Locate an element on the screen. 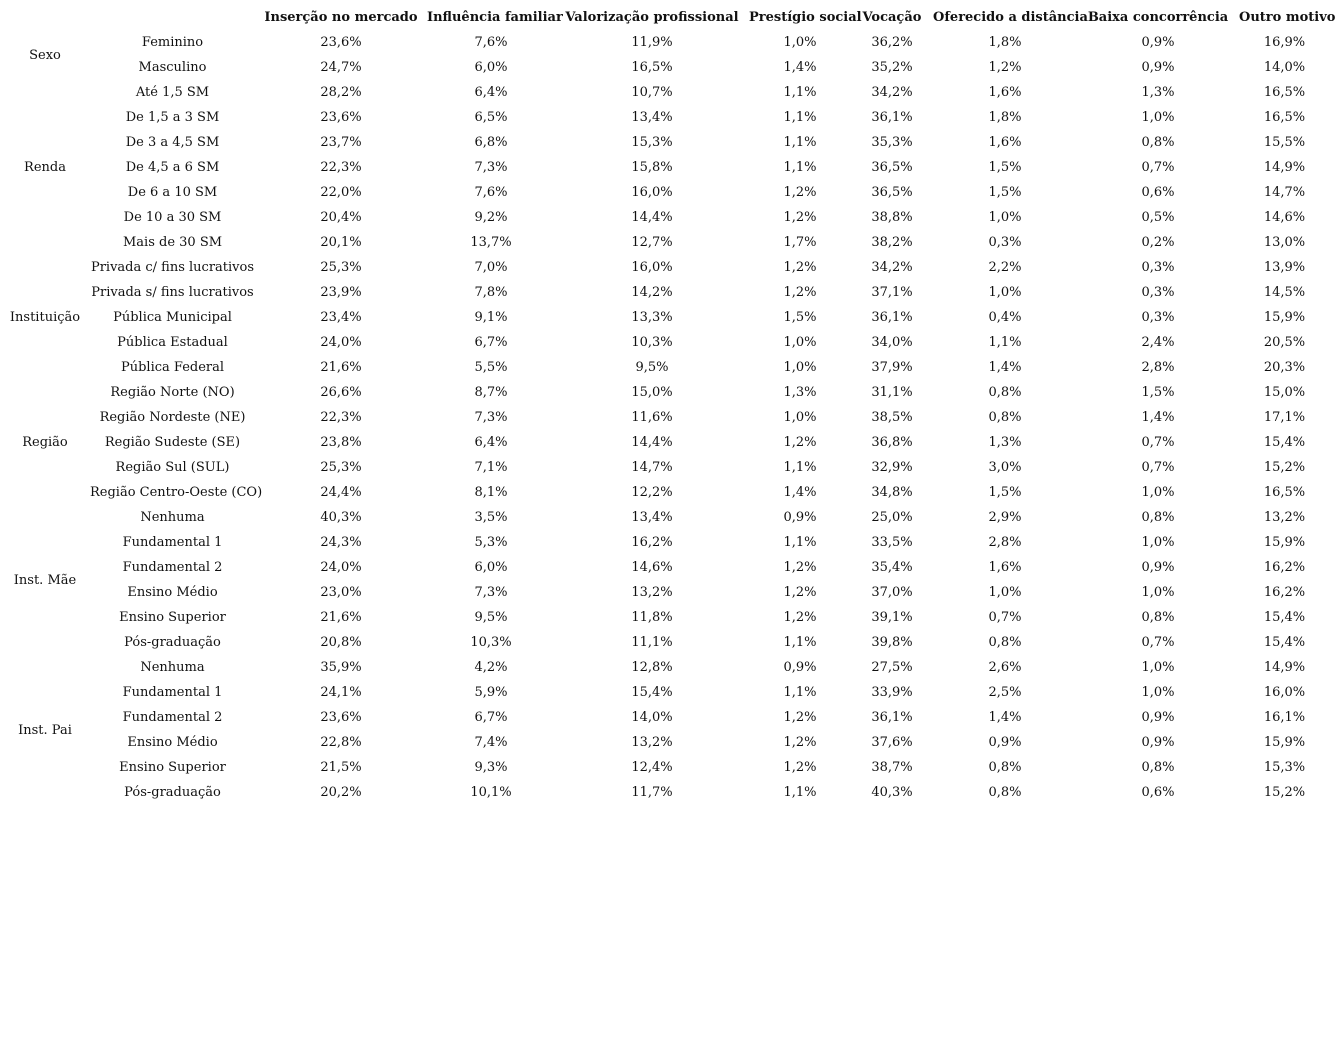 The image size is (1336, 1046). value-cell: 6,7% is located at coordinates (491, 717).